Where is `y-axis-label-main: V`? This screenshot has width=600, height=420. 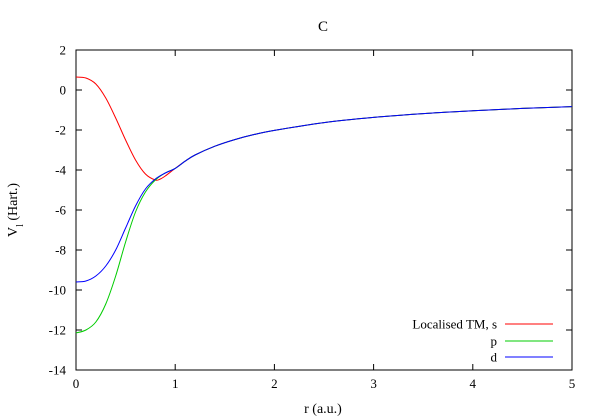
y-axis-label-main: V is located at coordinates (13, 232).